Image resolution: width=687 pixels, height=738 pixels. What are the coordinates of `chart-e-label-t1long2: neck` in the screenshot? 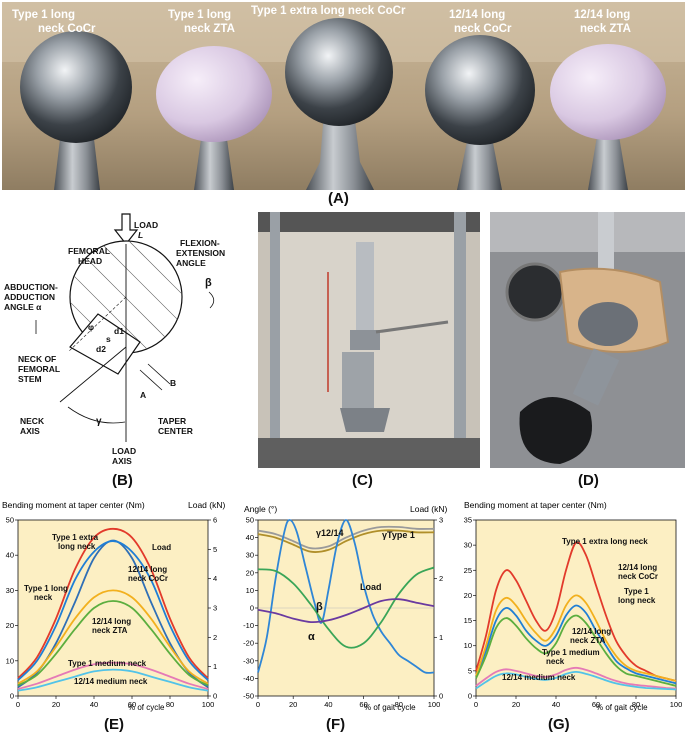 It's located at (43, 597).